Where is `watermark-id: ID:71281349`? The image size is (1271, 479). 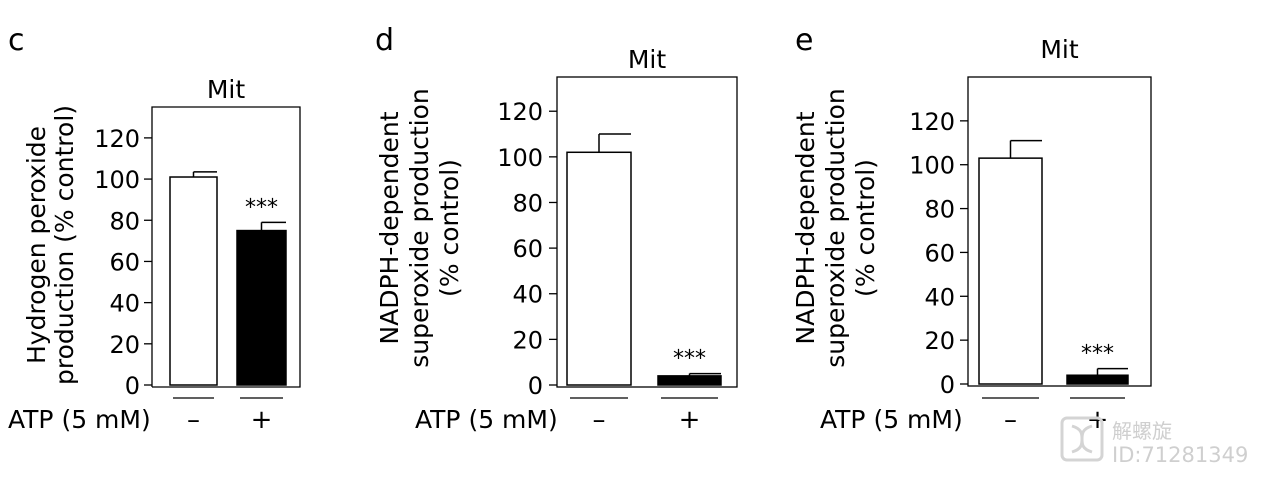
watermark-id: ID:71281349 is located at coordinates (1180, 455).